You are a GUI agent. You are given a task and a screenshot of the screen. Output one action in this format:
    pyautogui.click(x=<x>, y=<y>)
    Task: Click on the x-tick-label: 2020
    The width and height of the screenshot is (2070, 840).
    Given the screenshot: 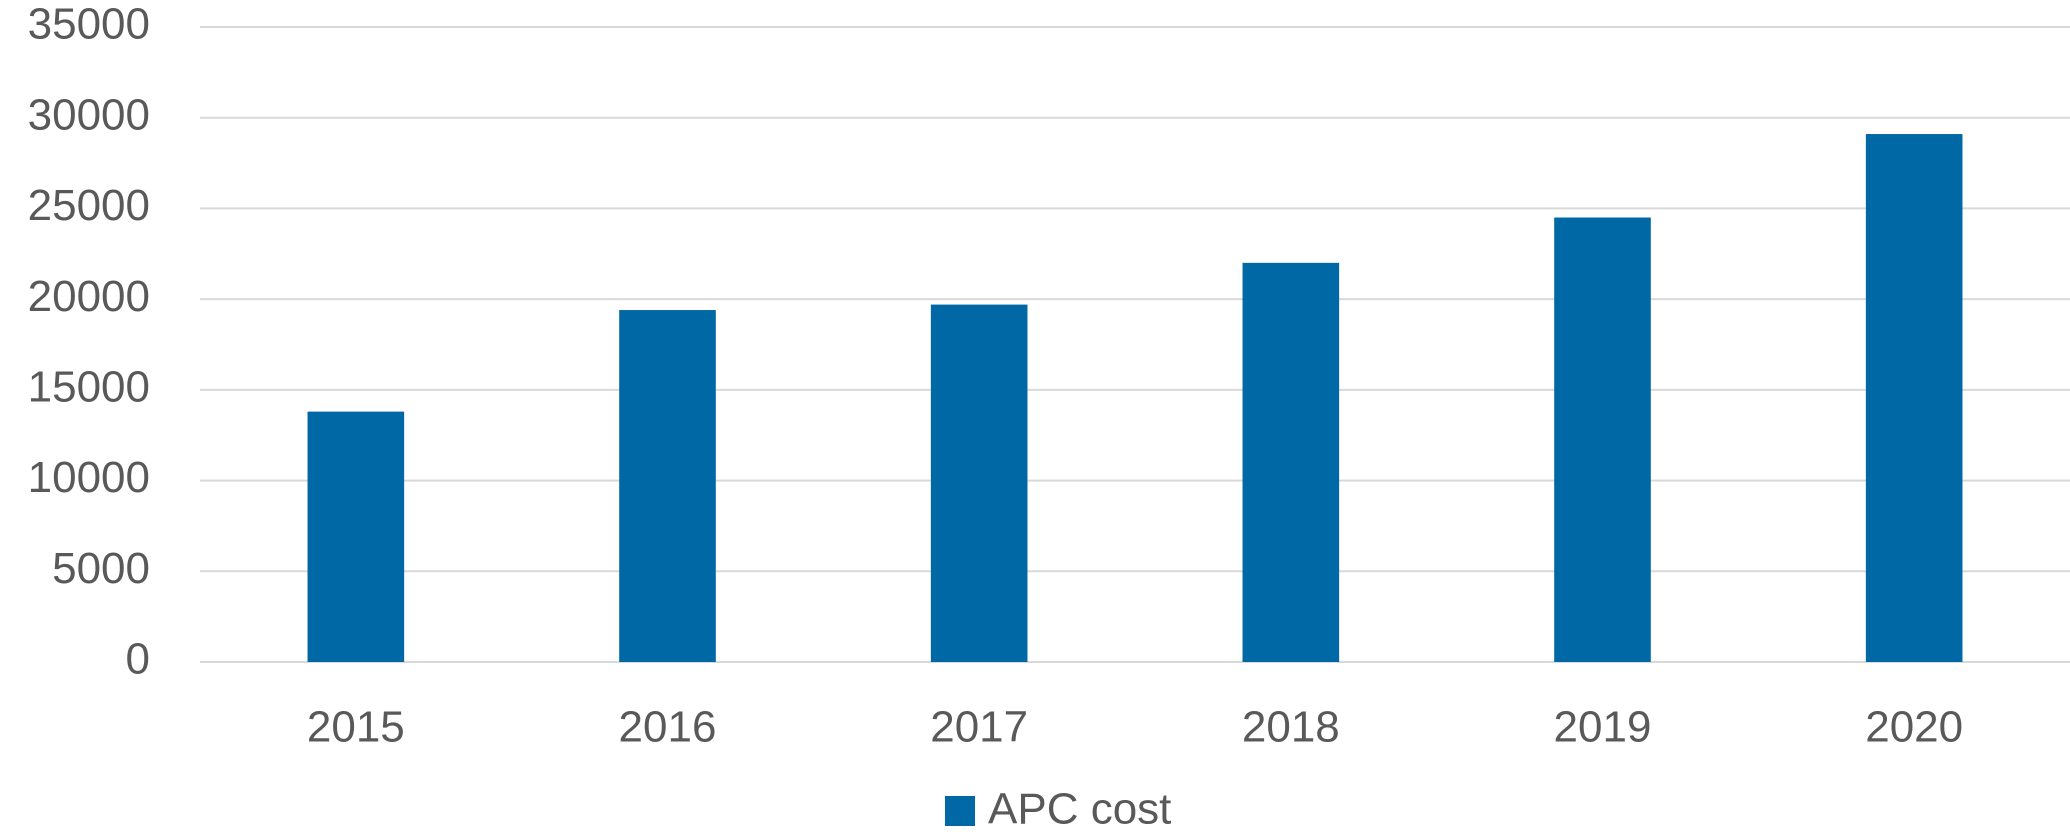 What is the action you would take?
    pyautogui.click(x=1914, y=727)
    